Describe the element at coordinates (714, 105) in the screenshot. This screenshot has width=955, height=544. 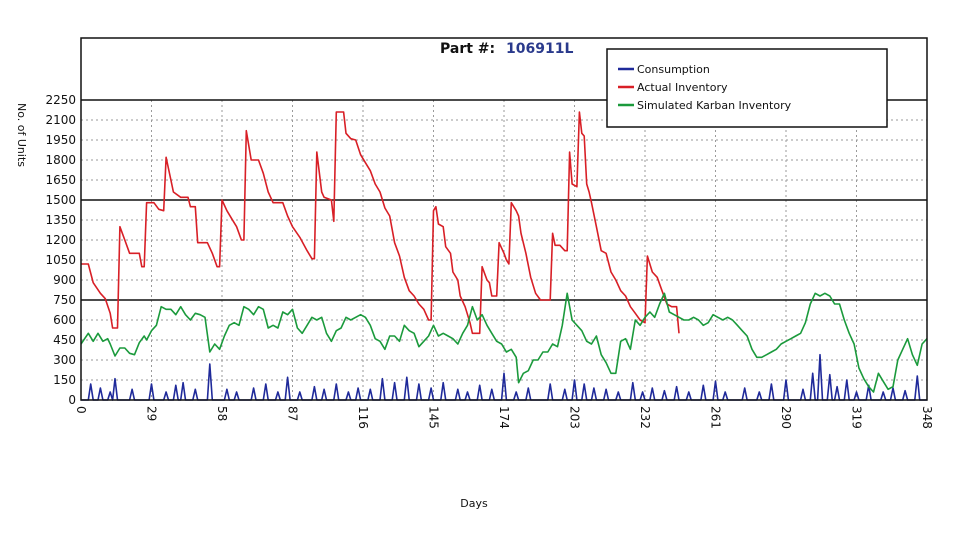
I see `legend-label: Simulated Karban Inventory` at that location.